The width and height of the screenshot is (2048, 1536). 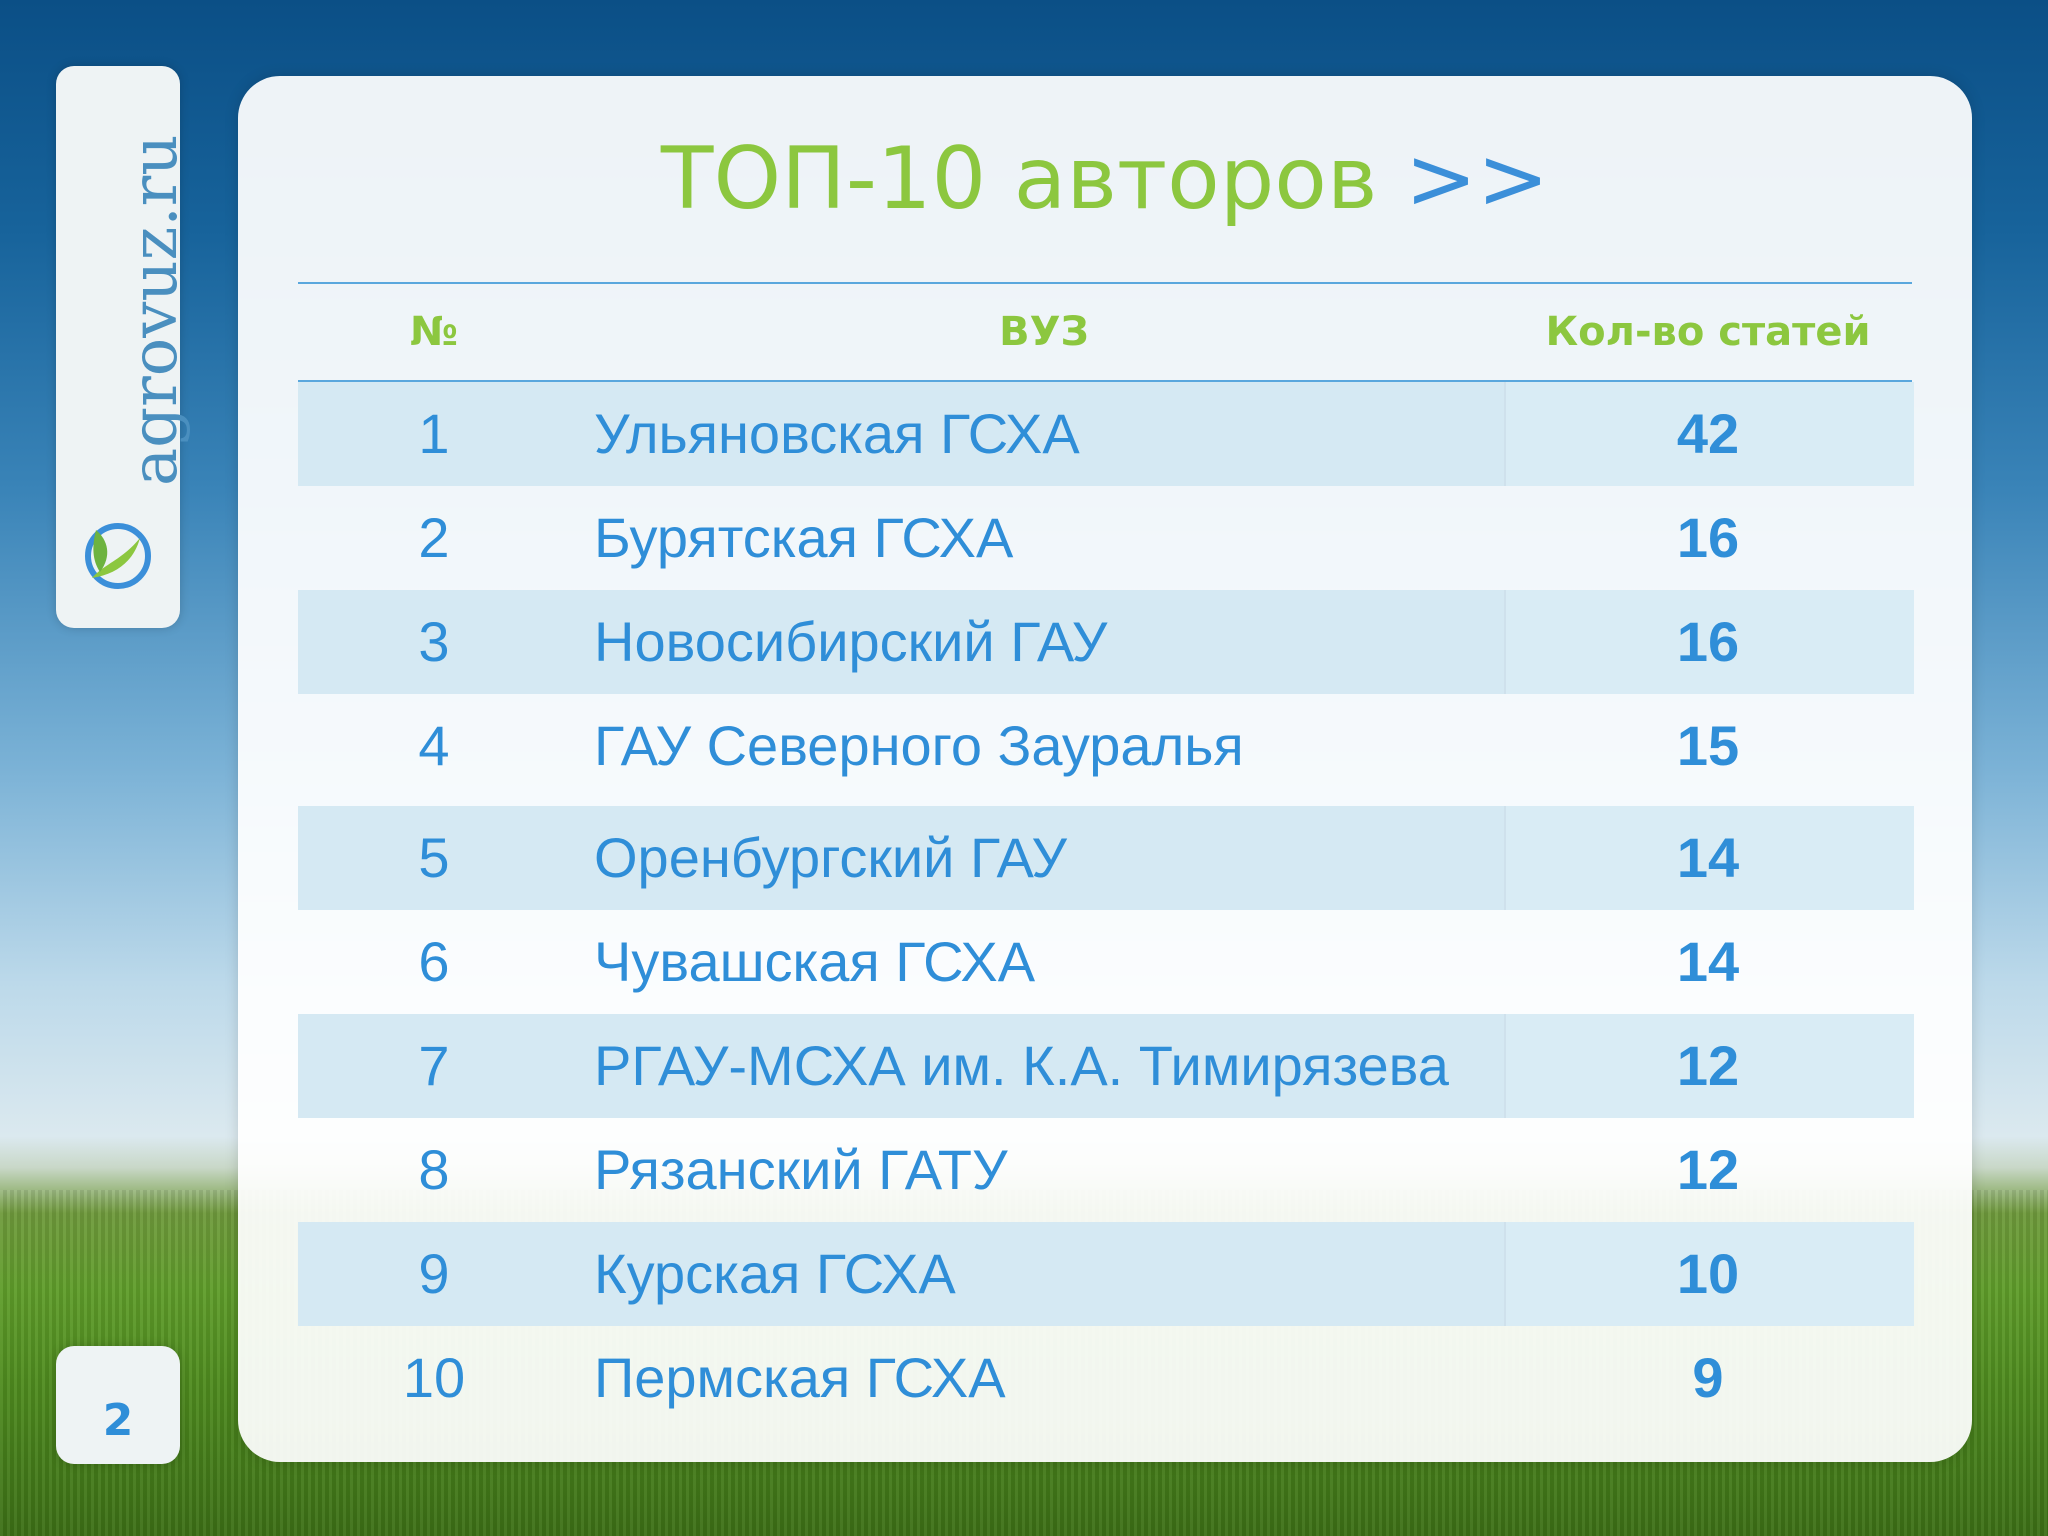 I want to click on table-row: 2 Бурятская ГСХА 16, so click(x=1105, y=538).